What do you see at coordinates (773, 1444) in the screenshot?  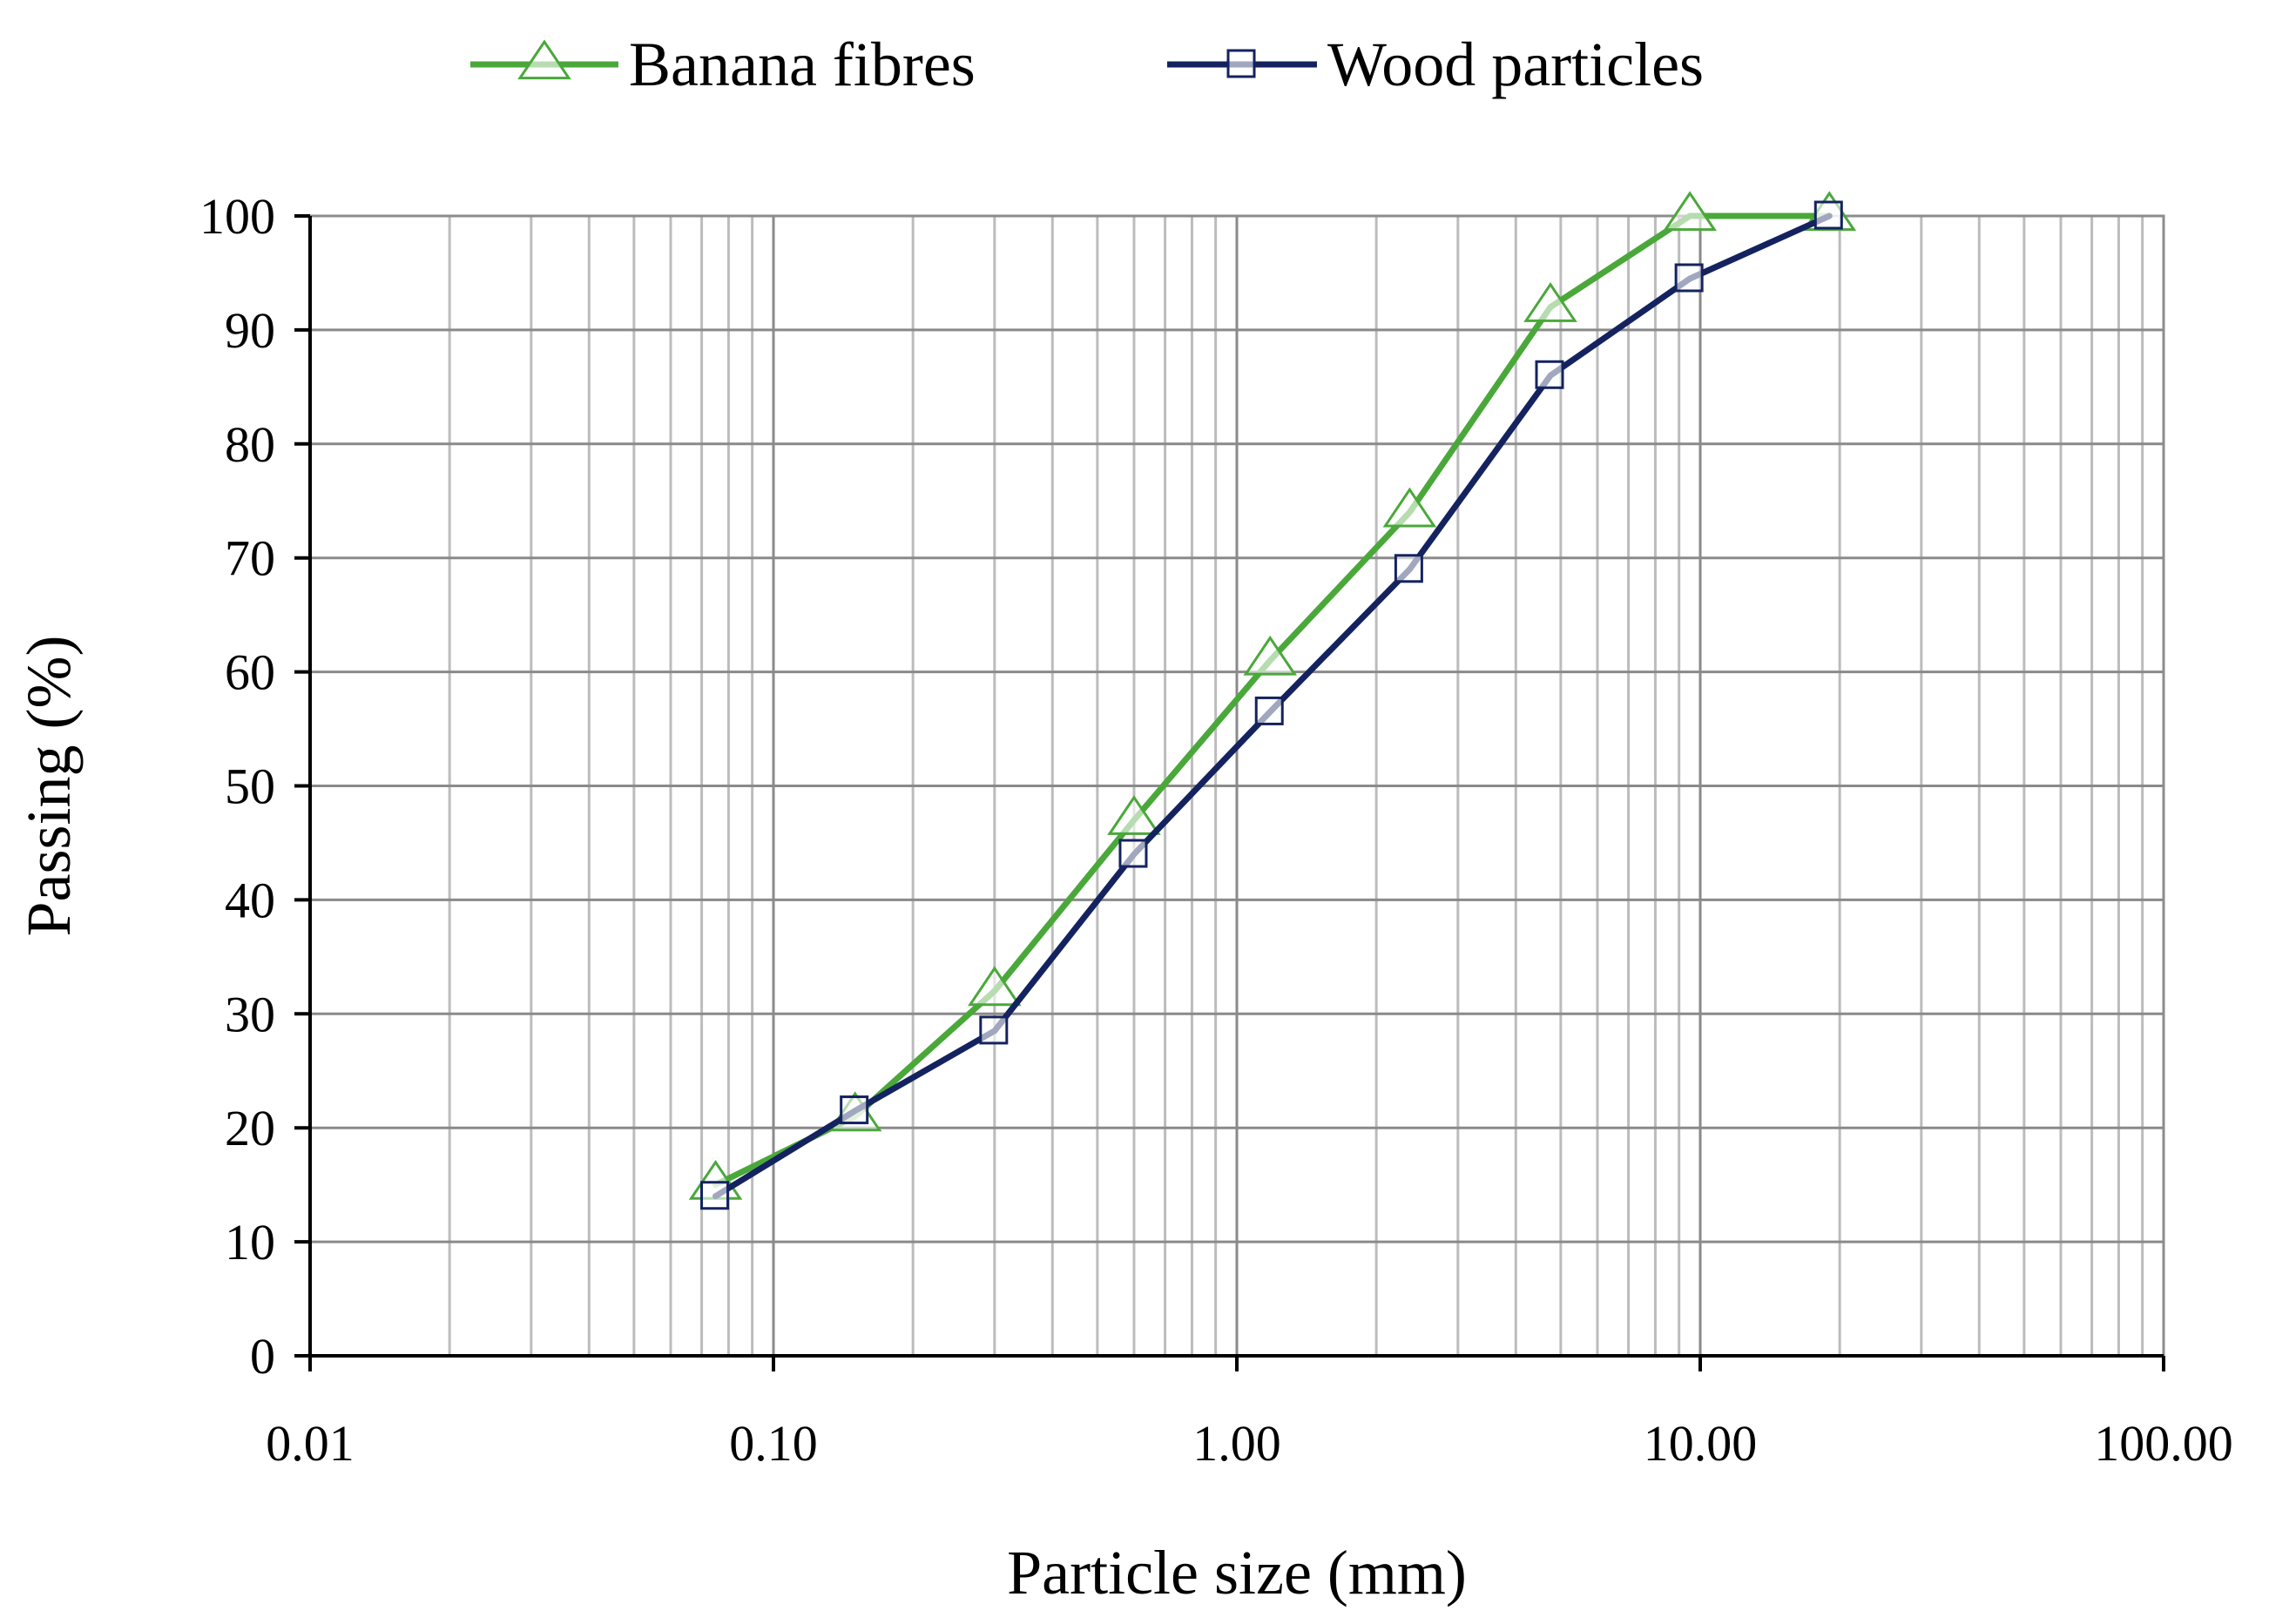 I see `x-tick-label: 0.10` at bounding box center [773, 1444].